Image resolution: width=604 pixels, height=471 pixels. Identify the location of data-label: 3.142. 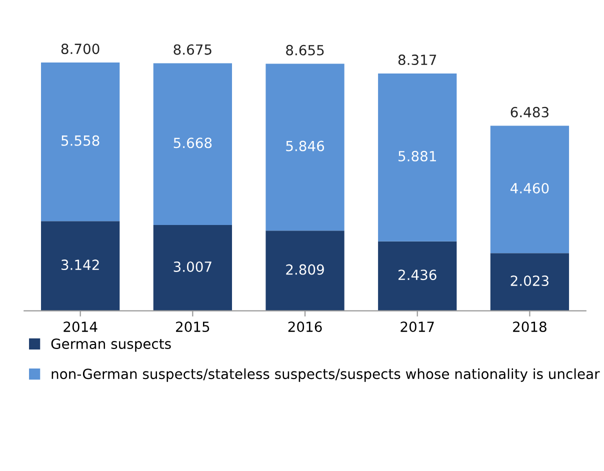
(80, 265).